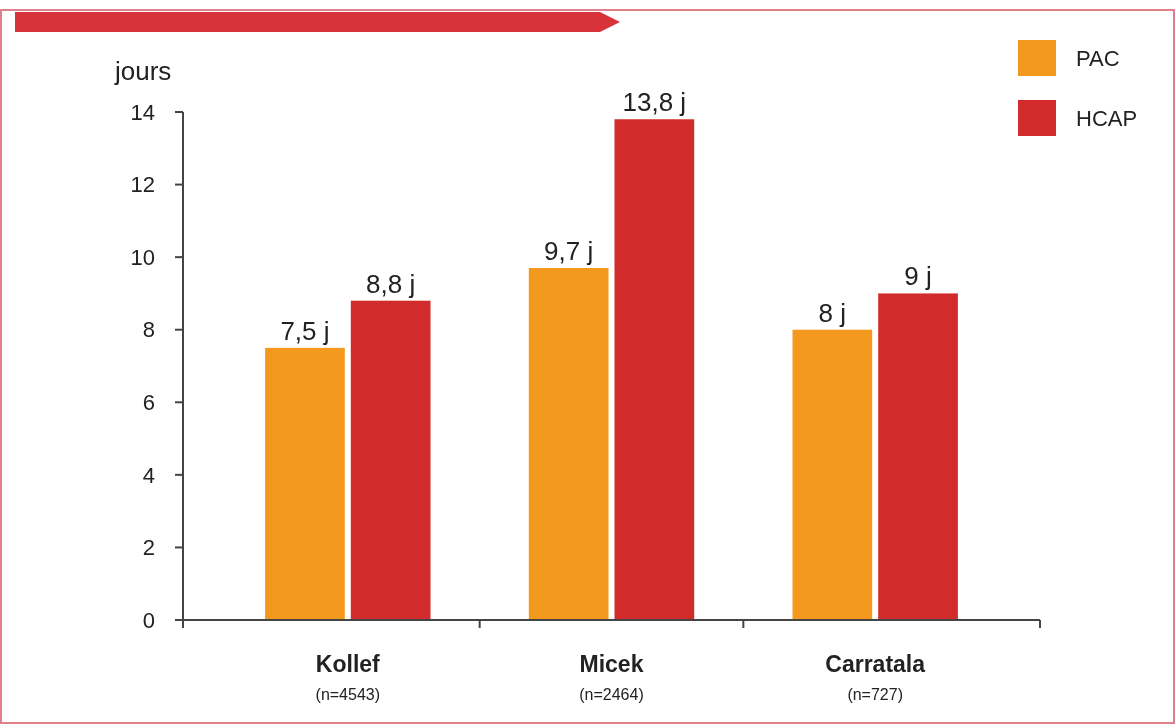 This screenshot has width=1175, height=724. What do you see at coordinates (569, 251) in the screenshot?
I see `data-label: 9,7 j` at bounding box center [569, 251].